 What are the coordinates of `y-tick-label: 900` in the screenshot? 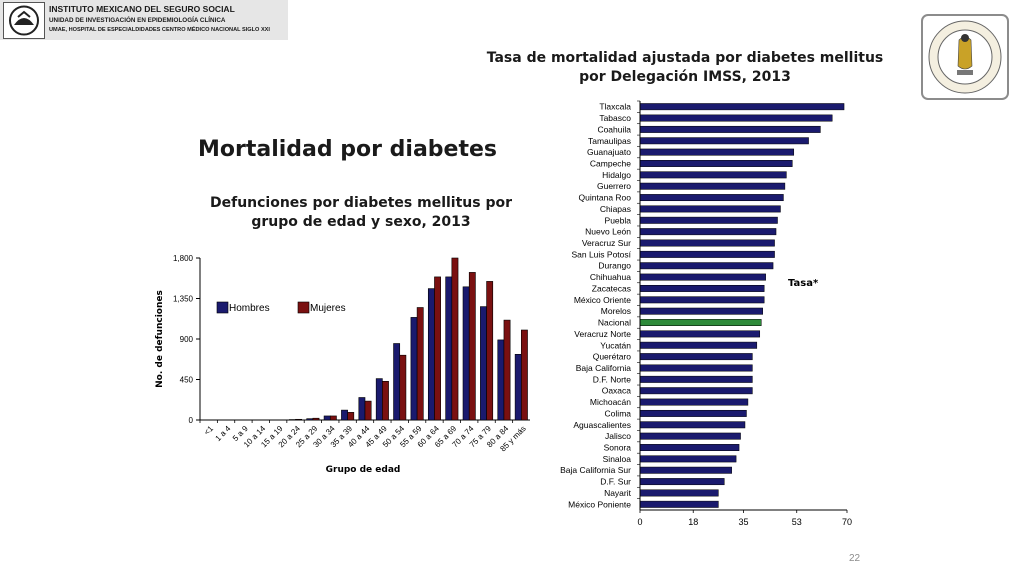 It's located at (187, 339).